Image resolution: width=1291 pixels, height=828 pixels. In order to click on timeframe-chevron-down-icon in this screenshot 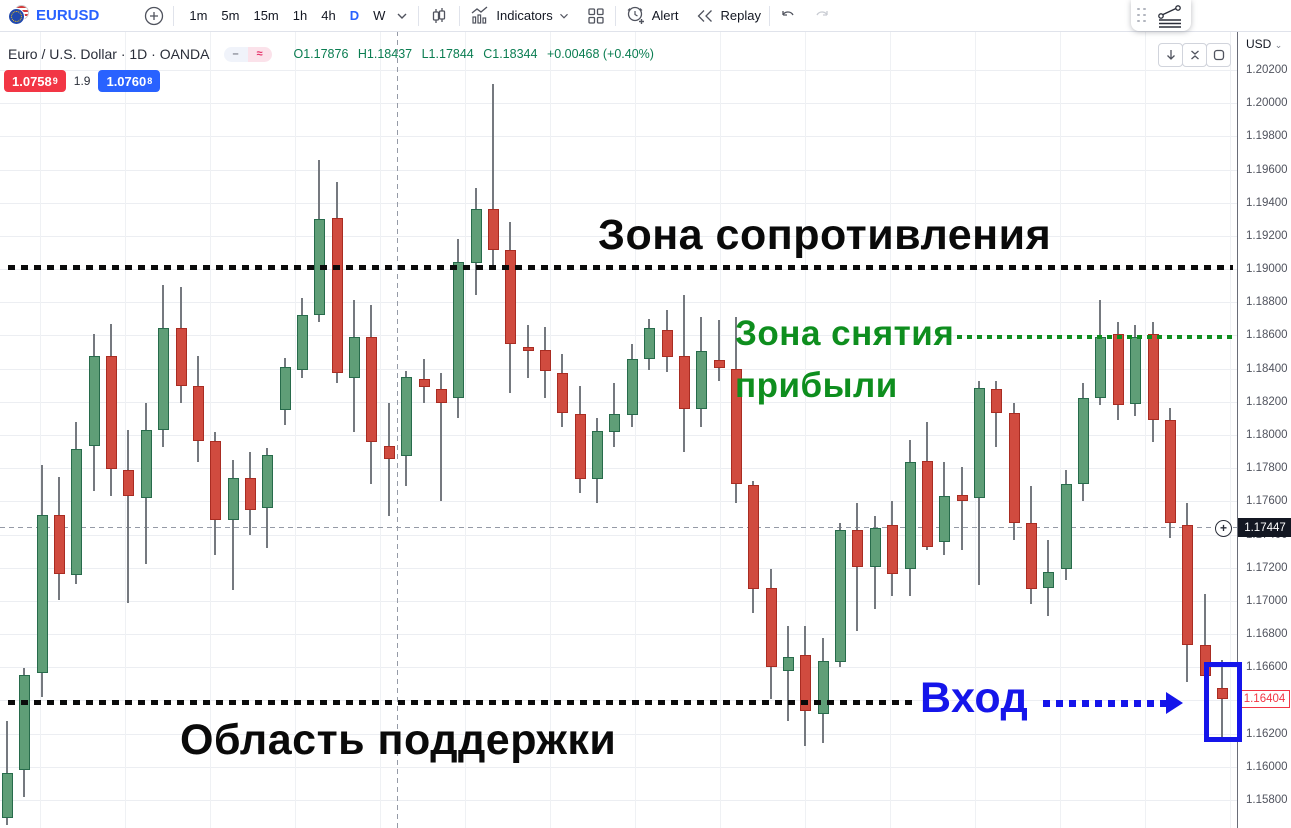, I will do `click(402, 16)`.